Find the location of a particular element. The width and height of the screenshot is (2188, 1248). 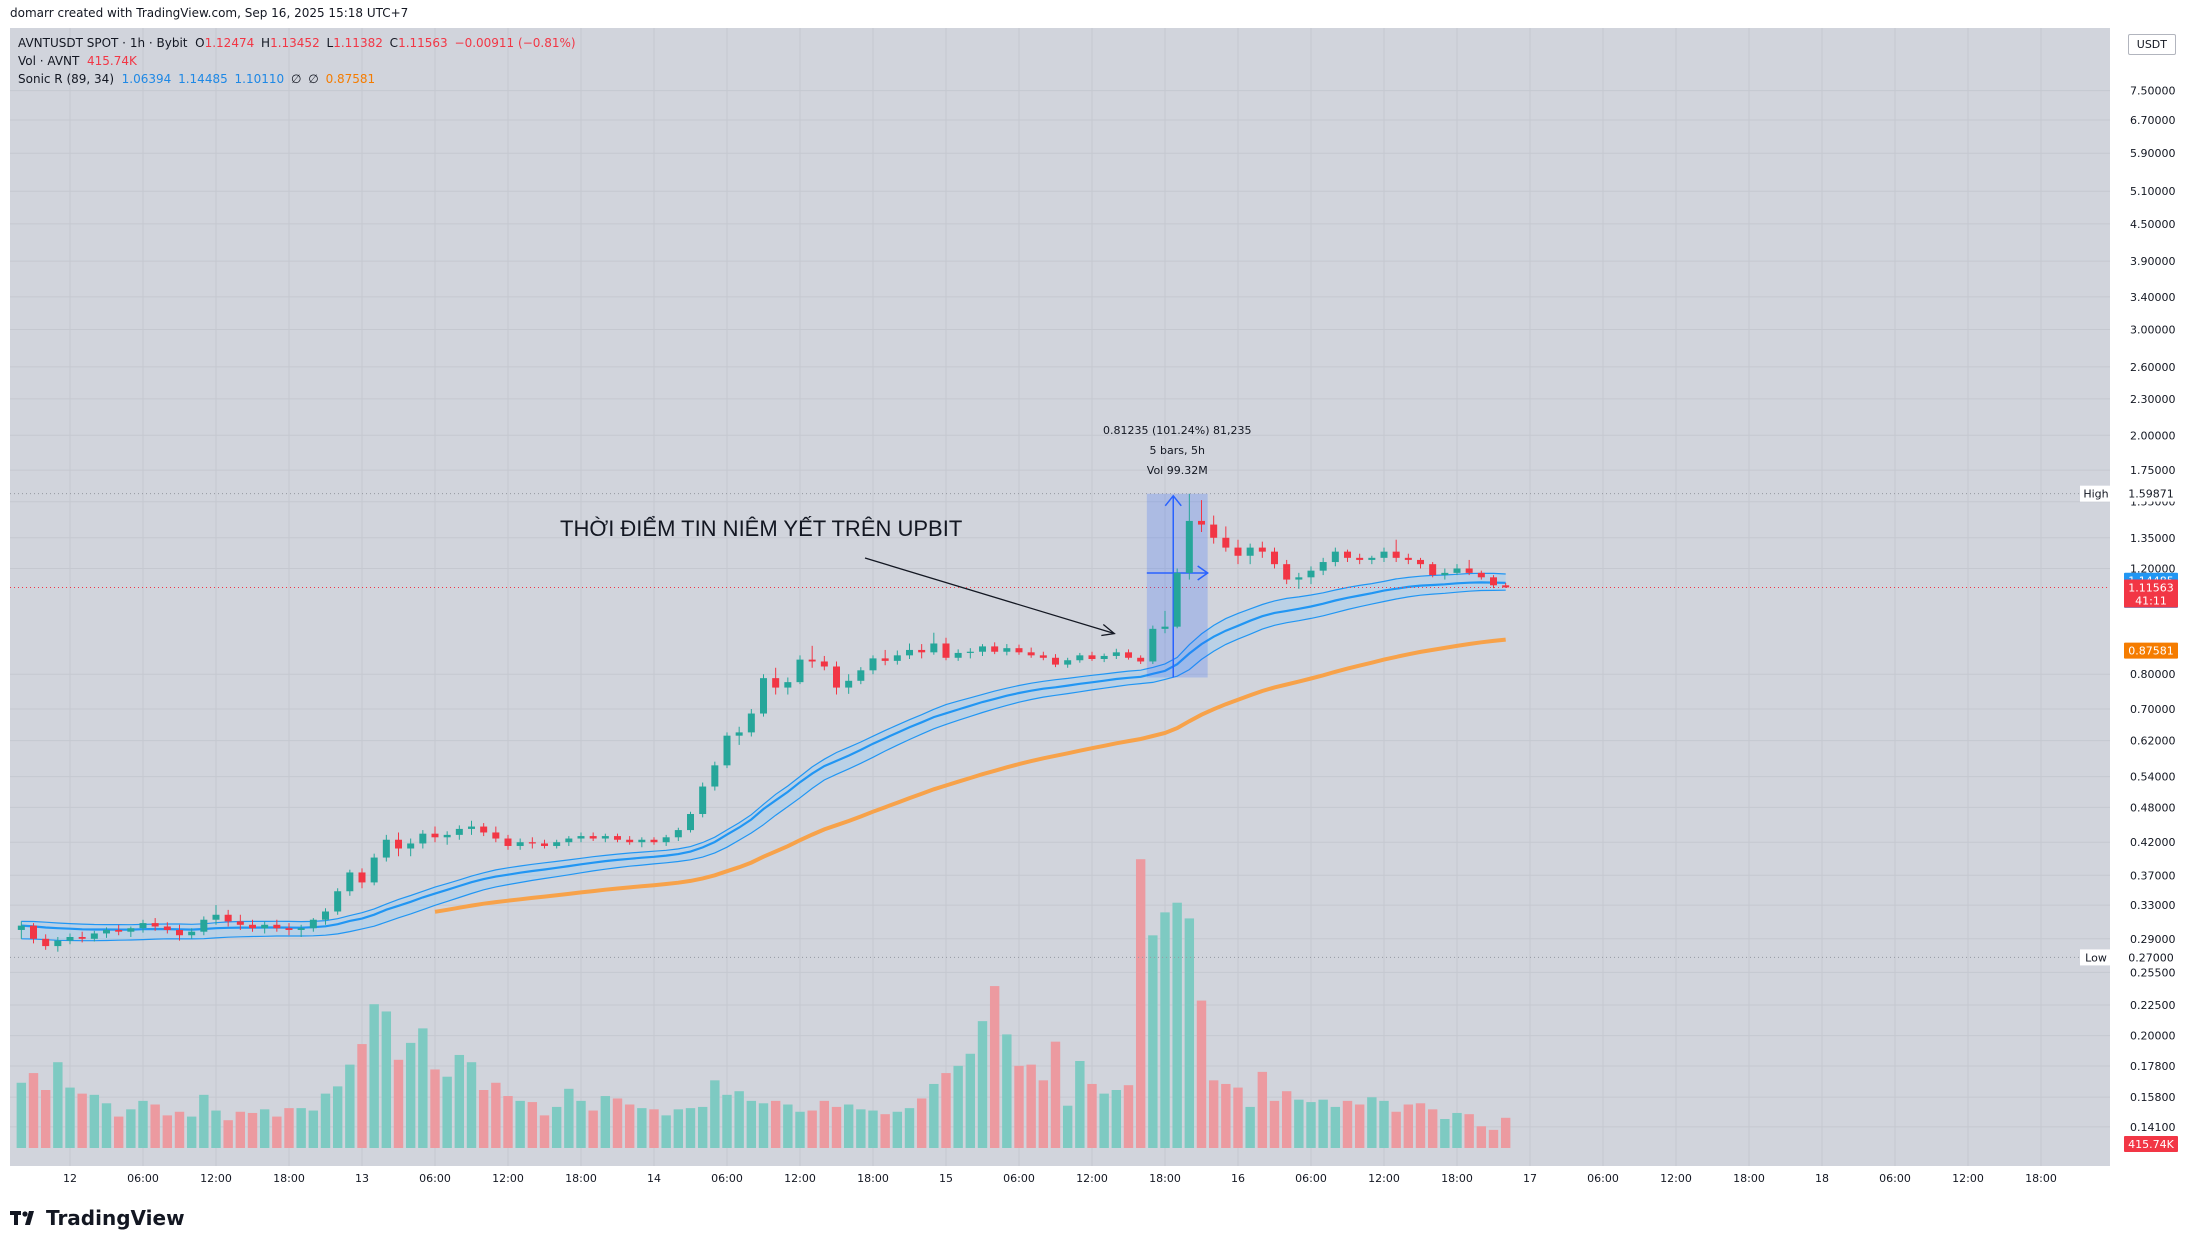

legend-symbol: AVNTUSDT SPOT · 1h · Bybit is located at coordinates (103, 43).